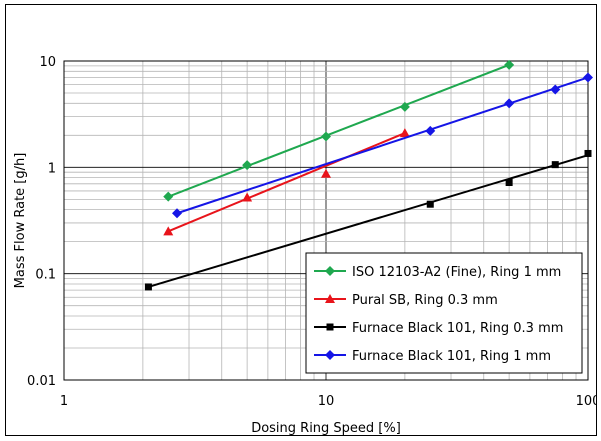  What do you see at coordinates (457, 328) in the screenshot?
I see `legend-label: Furnace Black 101, Ring 0.3 mm` at bounding box center [457, 328].